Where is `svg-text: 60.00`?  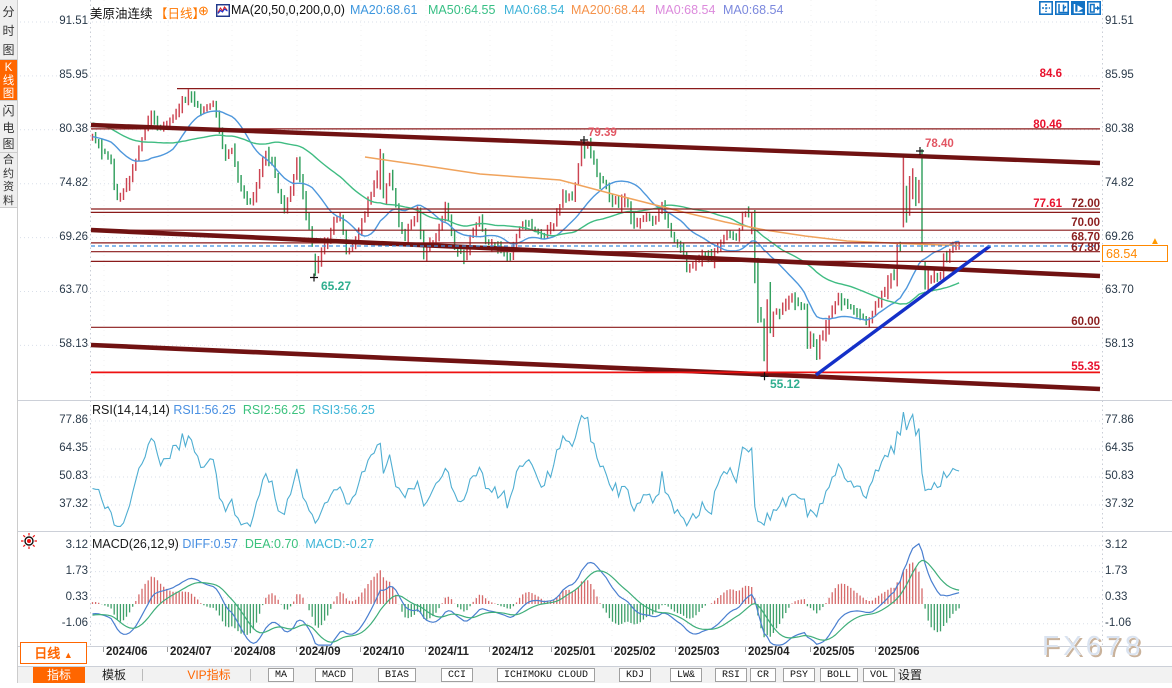 svg-text: 60.00 is located at coordinates (1085, 322).